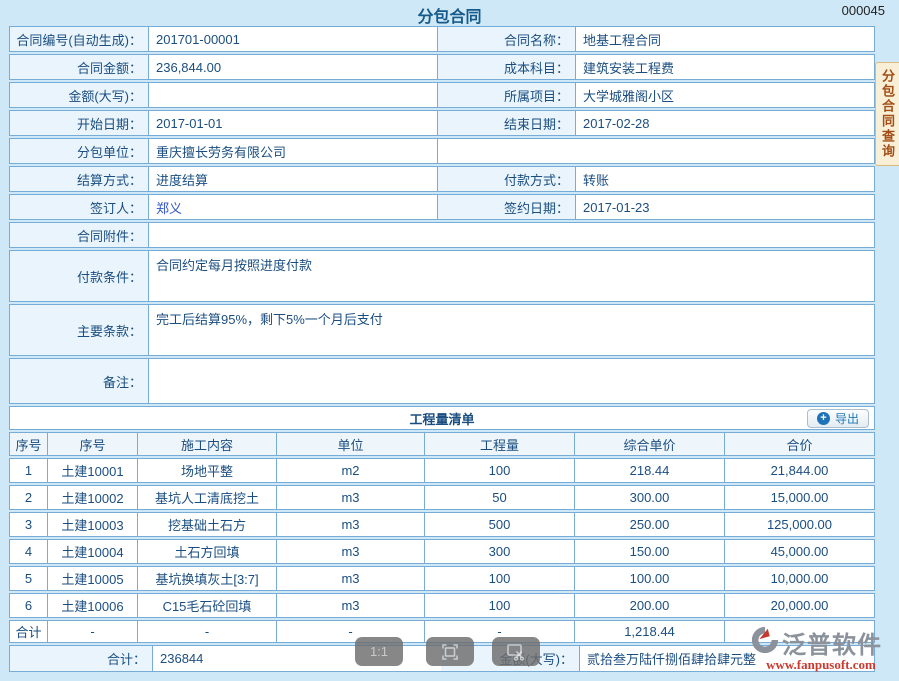 Image resolution: width=899 pixels, height=681 pixels. I want to click on cell-seq: 3, so click(29, 524).